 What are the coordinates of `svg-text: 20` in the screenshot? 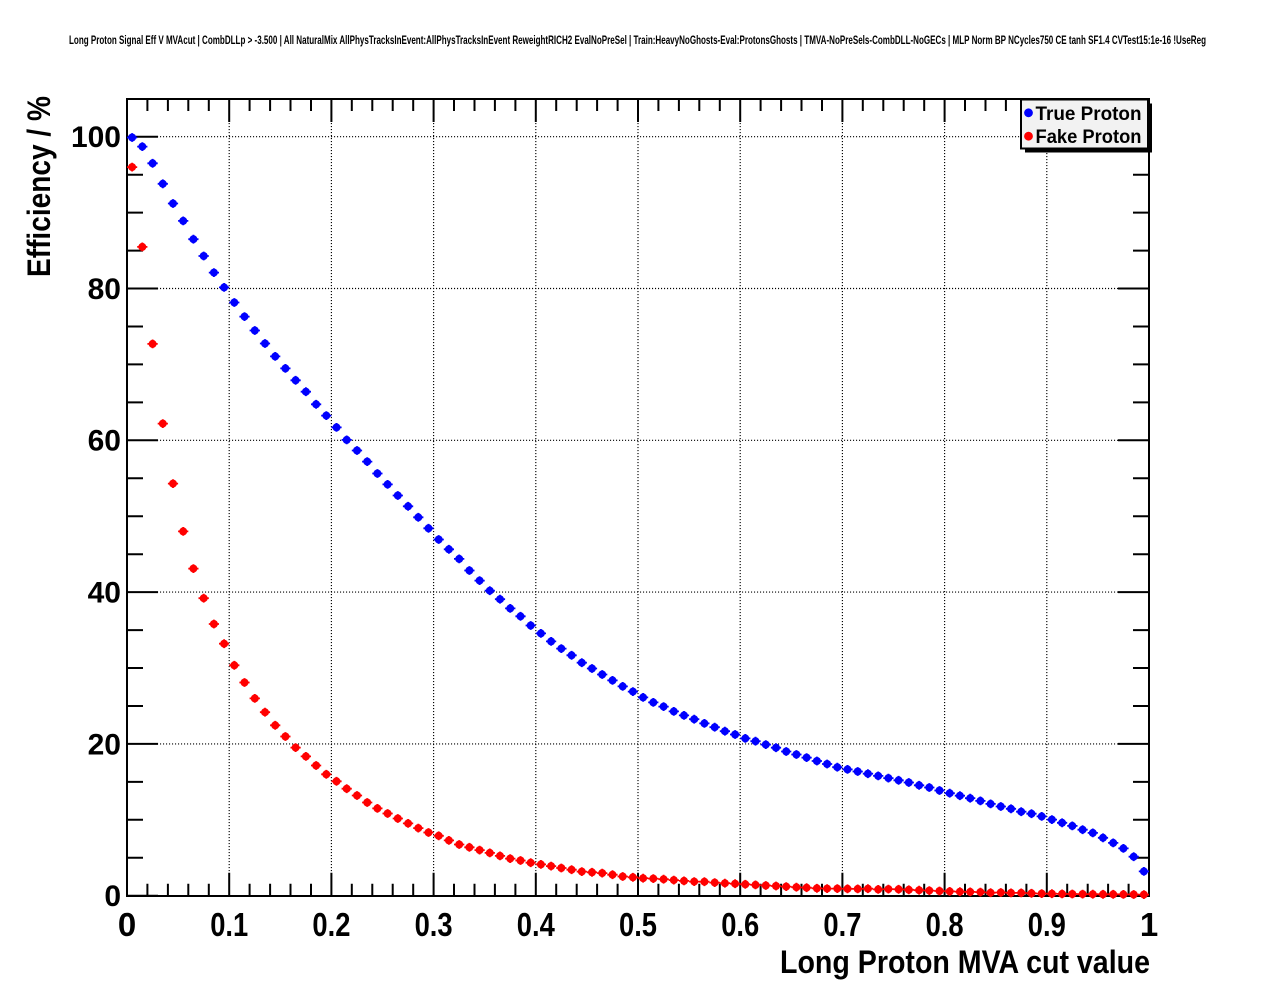 It's located at (104, 744).